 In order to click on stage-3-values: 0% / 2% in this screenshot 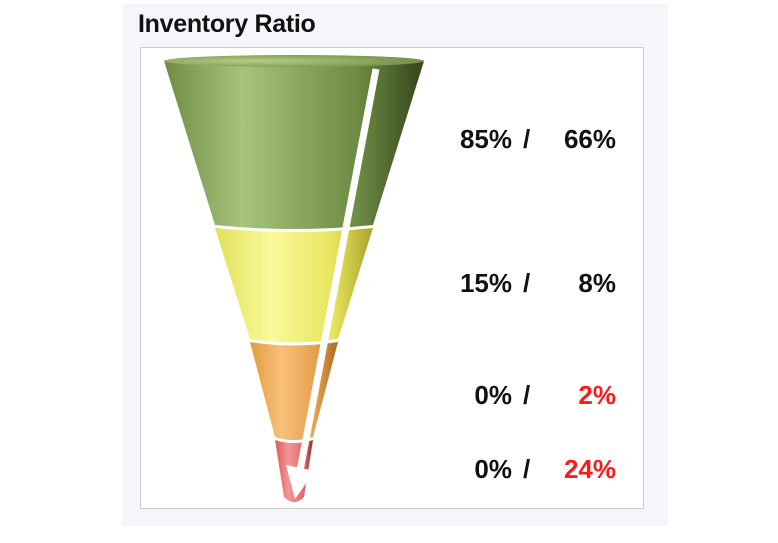, I will do `click(525, 397)`.